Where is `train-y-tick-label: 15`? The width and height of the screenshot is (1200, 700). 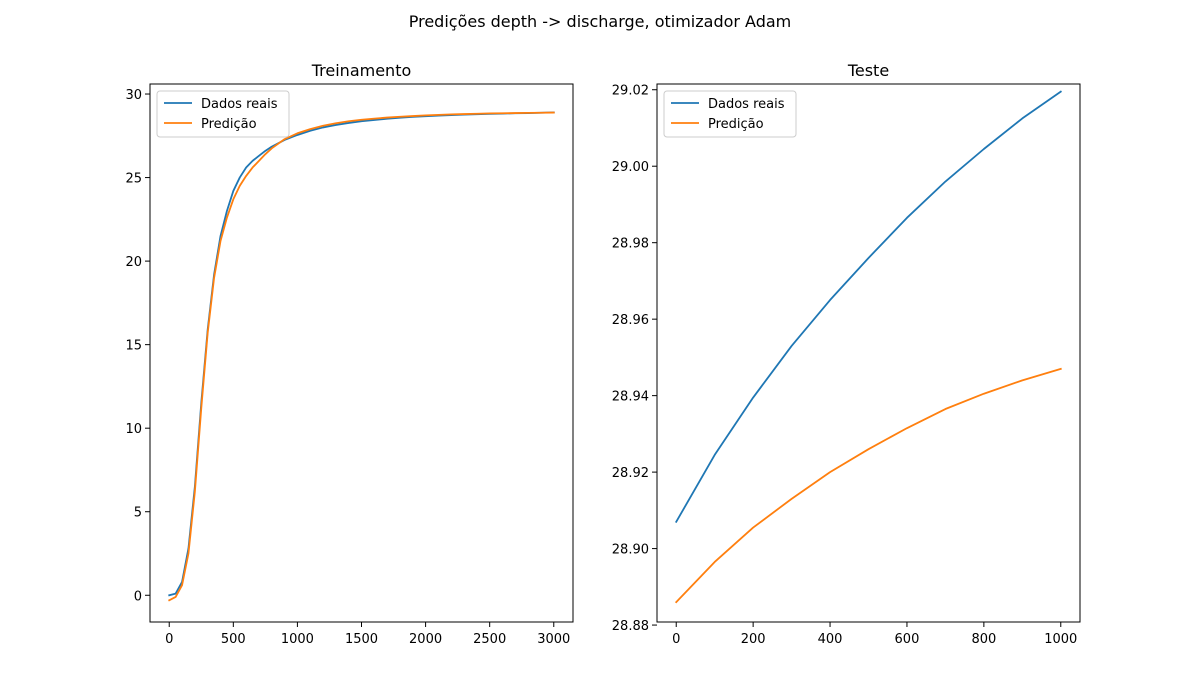
train-y-tick-label: 15 is located at coordinates (133, 346).